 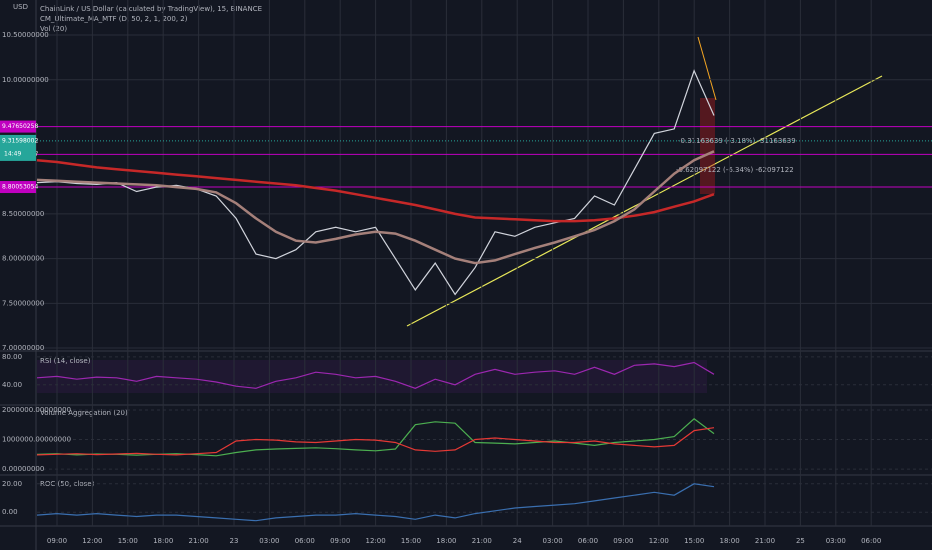 I want to click on pane-title: Volume Aggregation (20), so click(x=84, y=413).